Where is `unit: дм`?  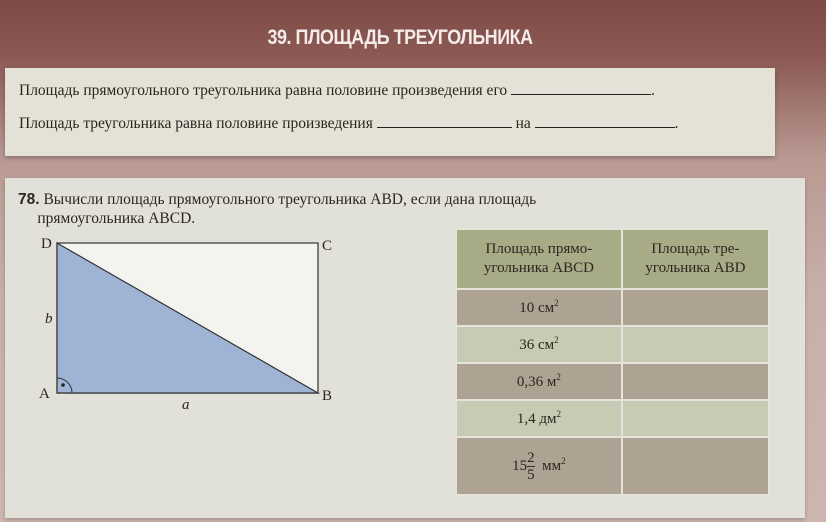
unit: дм is located at coordinates (548, 419).